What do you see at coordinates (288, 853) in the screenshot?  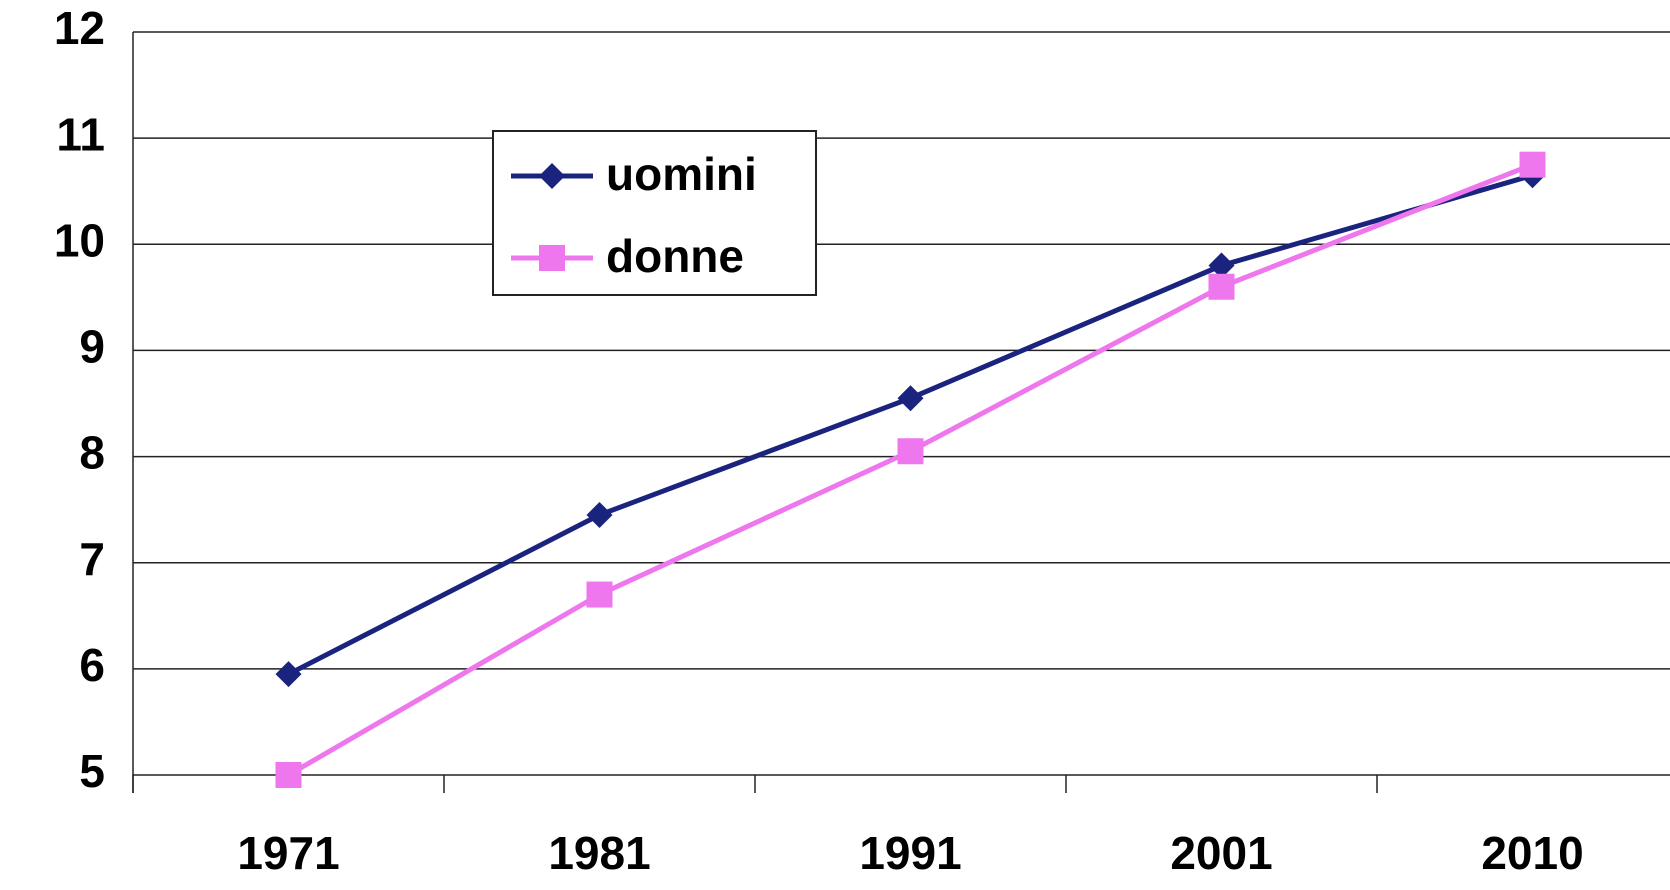 I see `x-tick-label: 1971` at bounding box center [288, 853].